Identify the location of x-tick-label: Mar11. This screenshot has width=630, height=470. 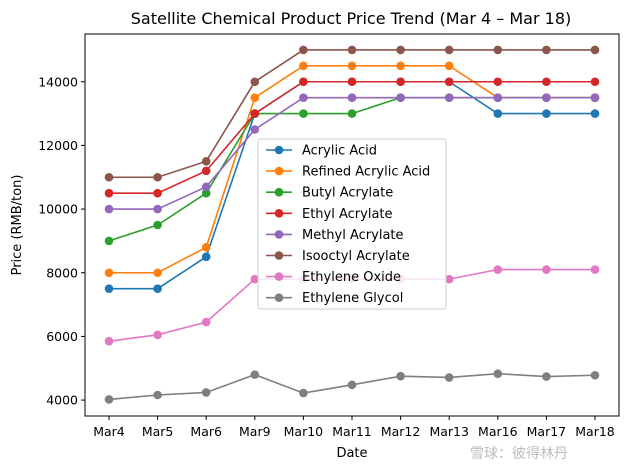
(352, 431).